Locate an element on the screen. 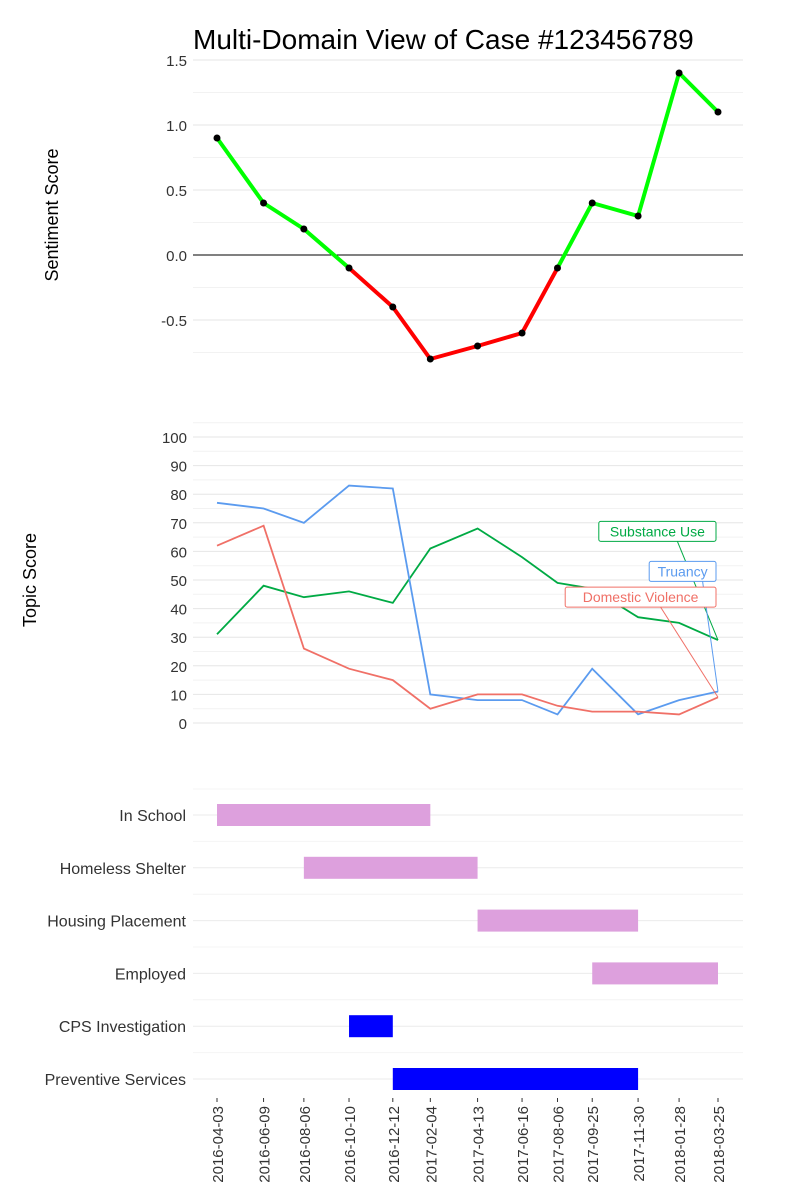  topic-ylabel: Topic Score is located at coordinates (30, 580).